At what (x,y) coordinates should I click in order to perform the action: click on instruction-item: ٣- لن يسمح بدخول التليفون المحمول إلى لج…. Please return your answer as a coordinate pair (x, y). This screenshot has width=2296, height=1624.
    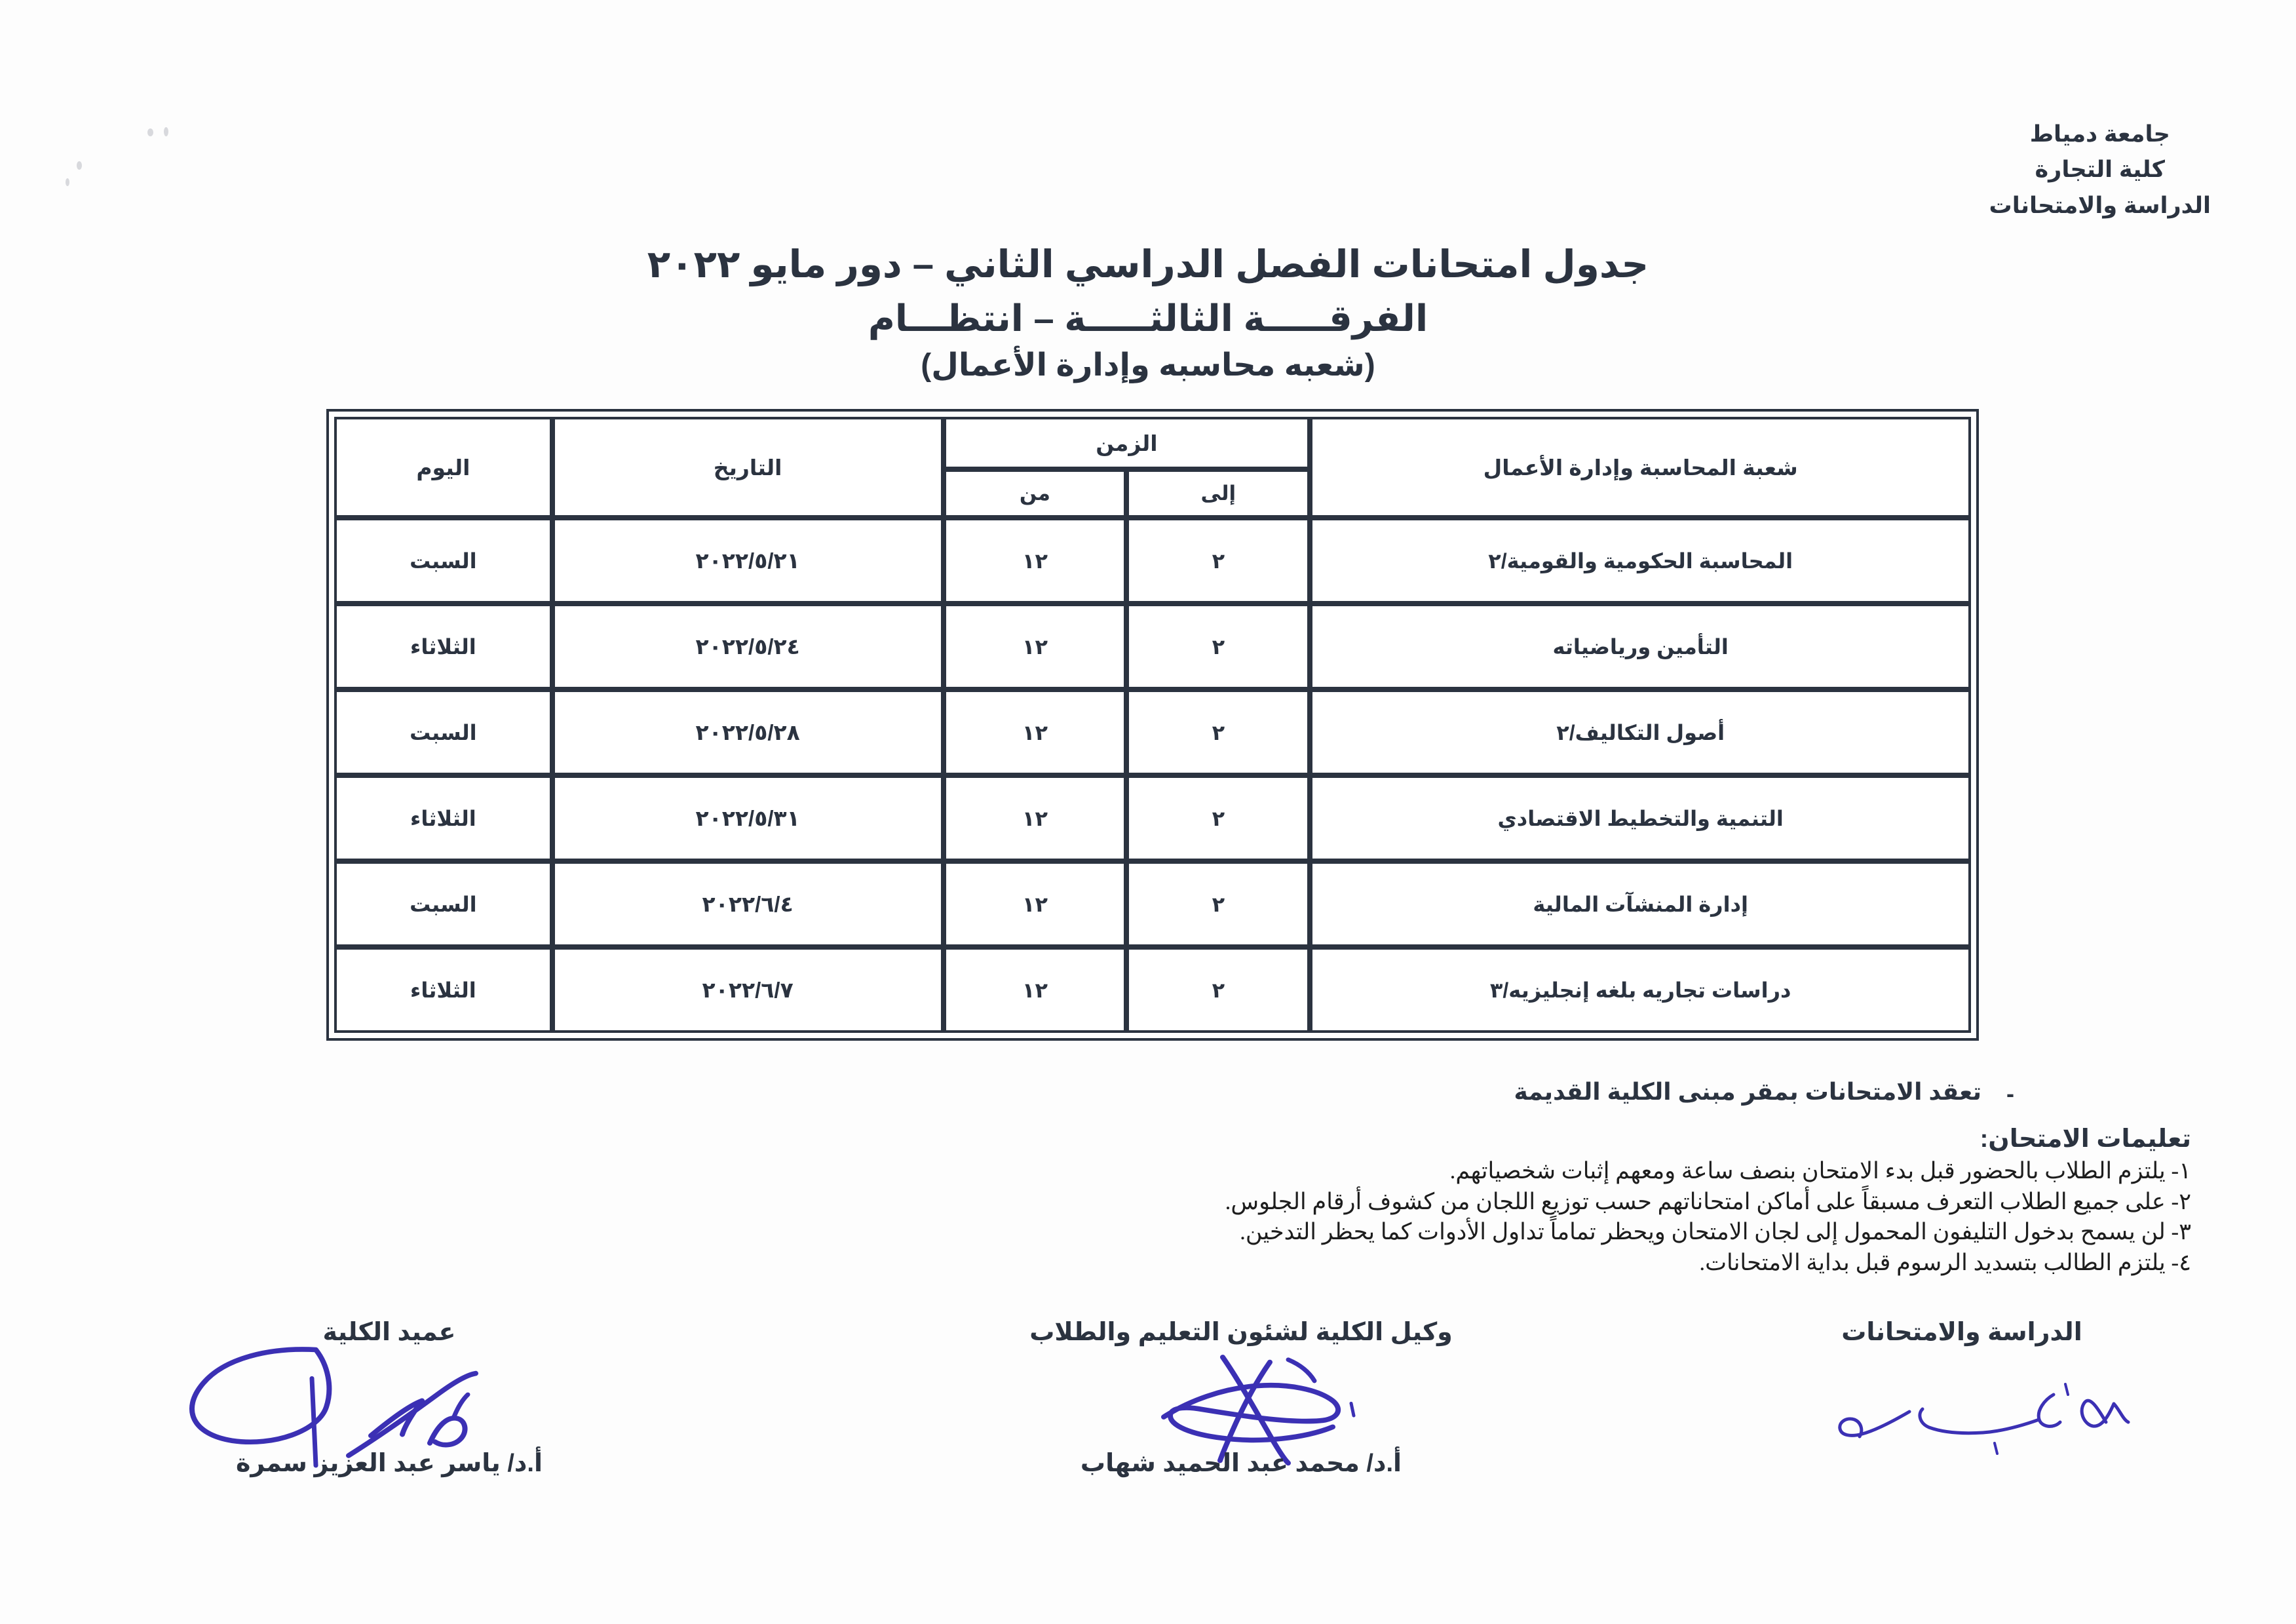
    Looking at the image, I should click on (1715, 1232).